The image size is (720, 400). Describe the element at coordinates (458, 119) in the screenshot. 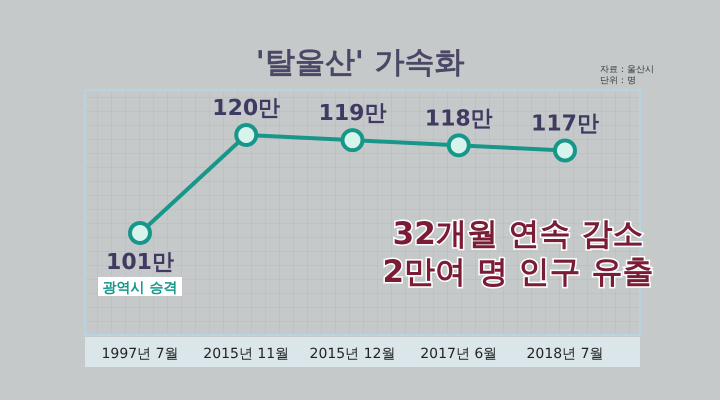

I see `data-label: 118만` at that location.